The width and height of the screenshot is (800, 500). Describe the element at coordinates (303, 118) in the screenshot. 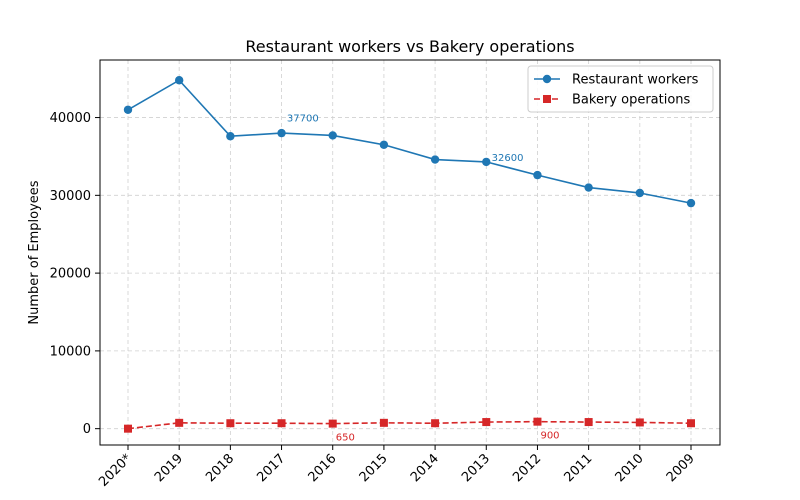

I see `data-label: 37700` at that location.